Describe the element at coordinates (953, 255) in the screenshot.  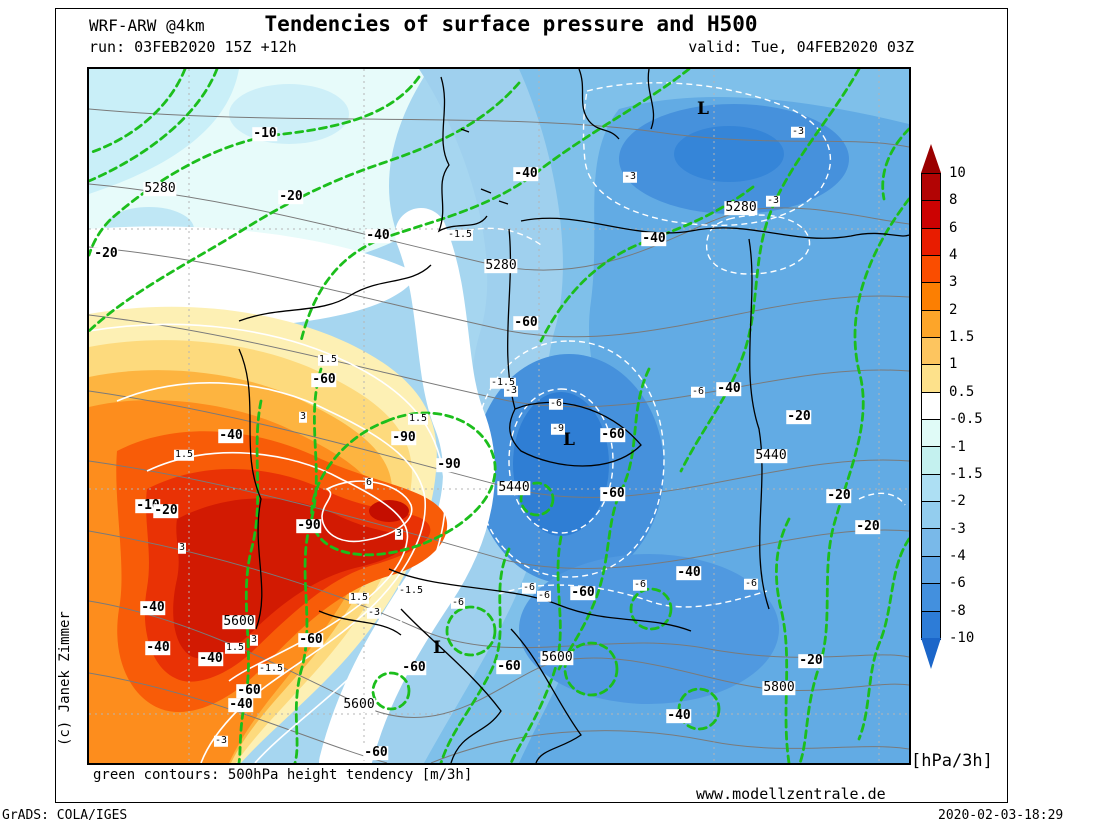
I see `colorbar-tick-label: 4` at that location.